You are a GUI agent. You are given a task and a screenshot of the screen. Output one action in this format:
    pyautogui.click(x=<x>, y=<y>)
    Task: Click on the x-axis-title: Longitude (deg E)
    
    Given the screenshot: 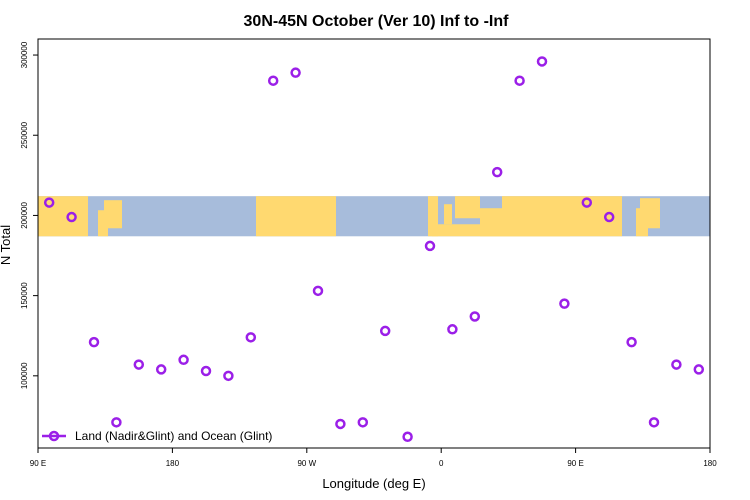 What is the action you would take?
    pyautogui.click(x=373, y=483)
    